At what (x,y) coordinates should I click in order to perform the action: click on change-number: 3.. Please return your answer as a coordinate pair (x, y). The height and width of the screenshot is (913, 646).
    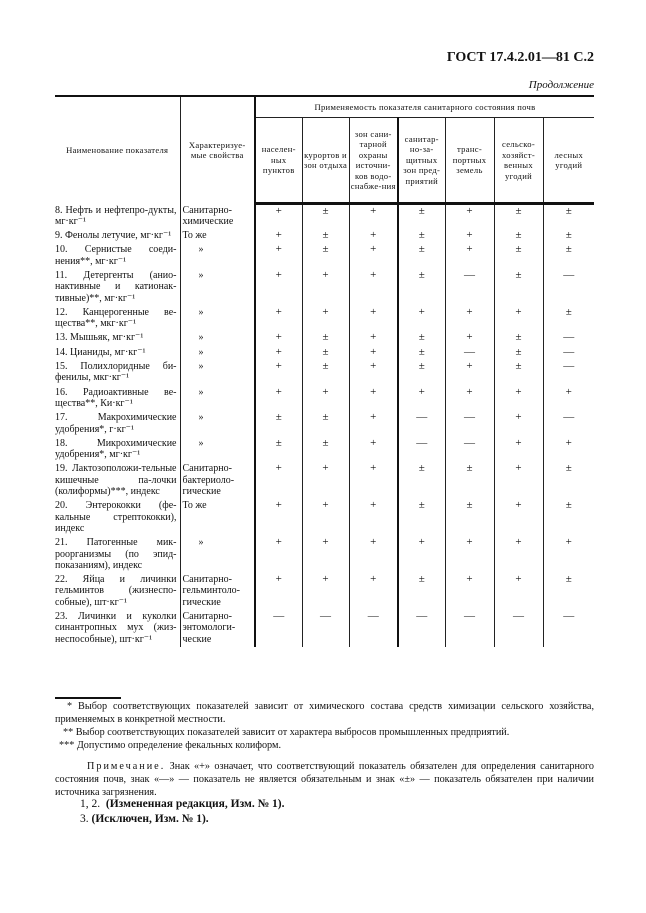
    Looking at the image, I should click on (84, 819).